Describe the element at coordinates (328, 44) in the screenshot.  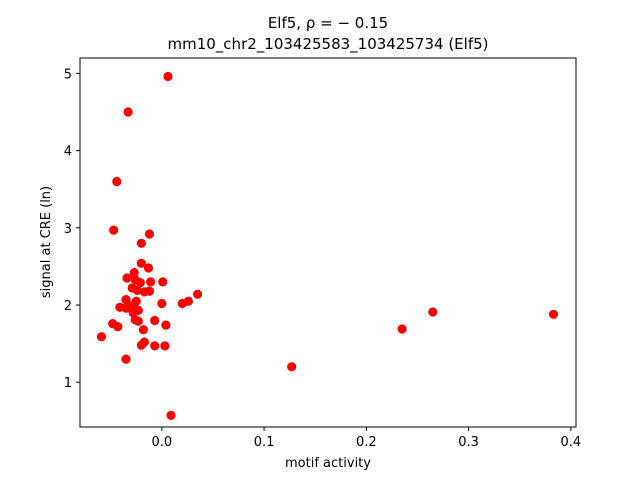
I see `chart-title-line-2: mm10_chr2_103425583_103425734 (Elf5)` at that location.